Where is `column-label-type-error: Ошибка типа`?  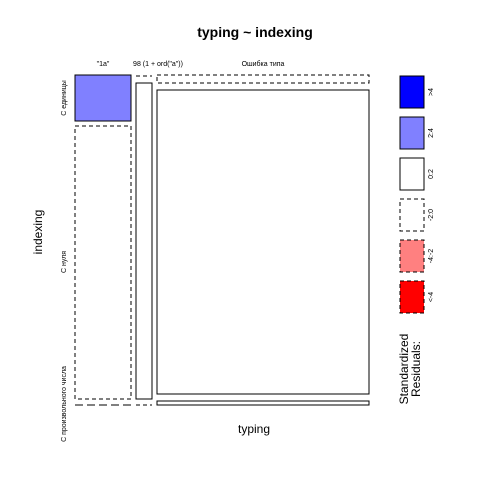 column-label-type-error: Ошибка типа is located at coordinates (263, 64).